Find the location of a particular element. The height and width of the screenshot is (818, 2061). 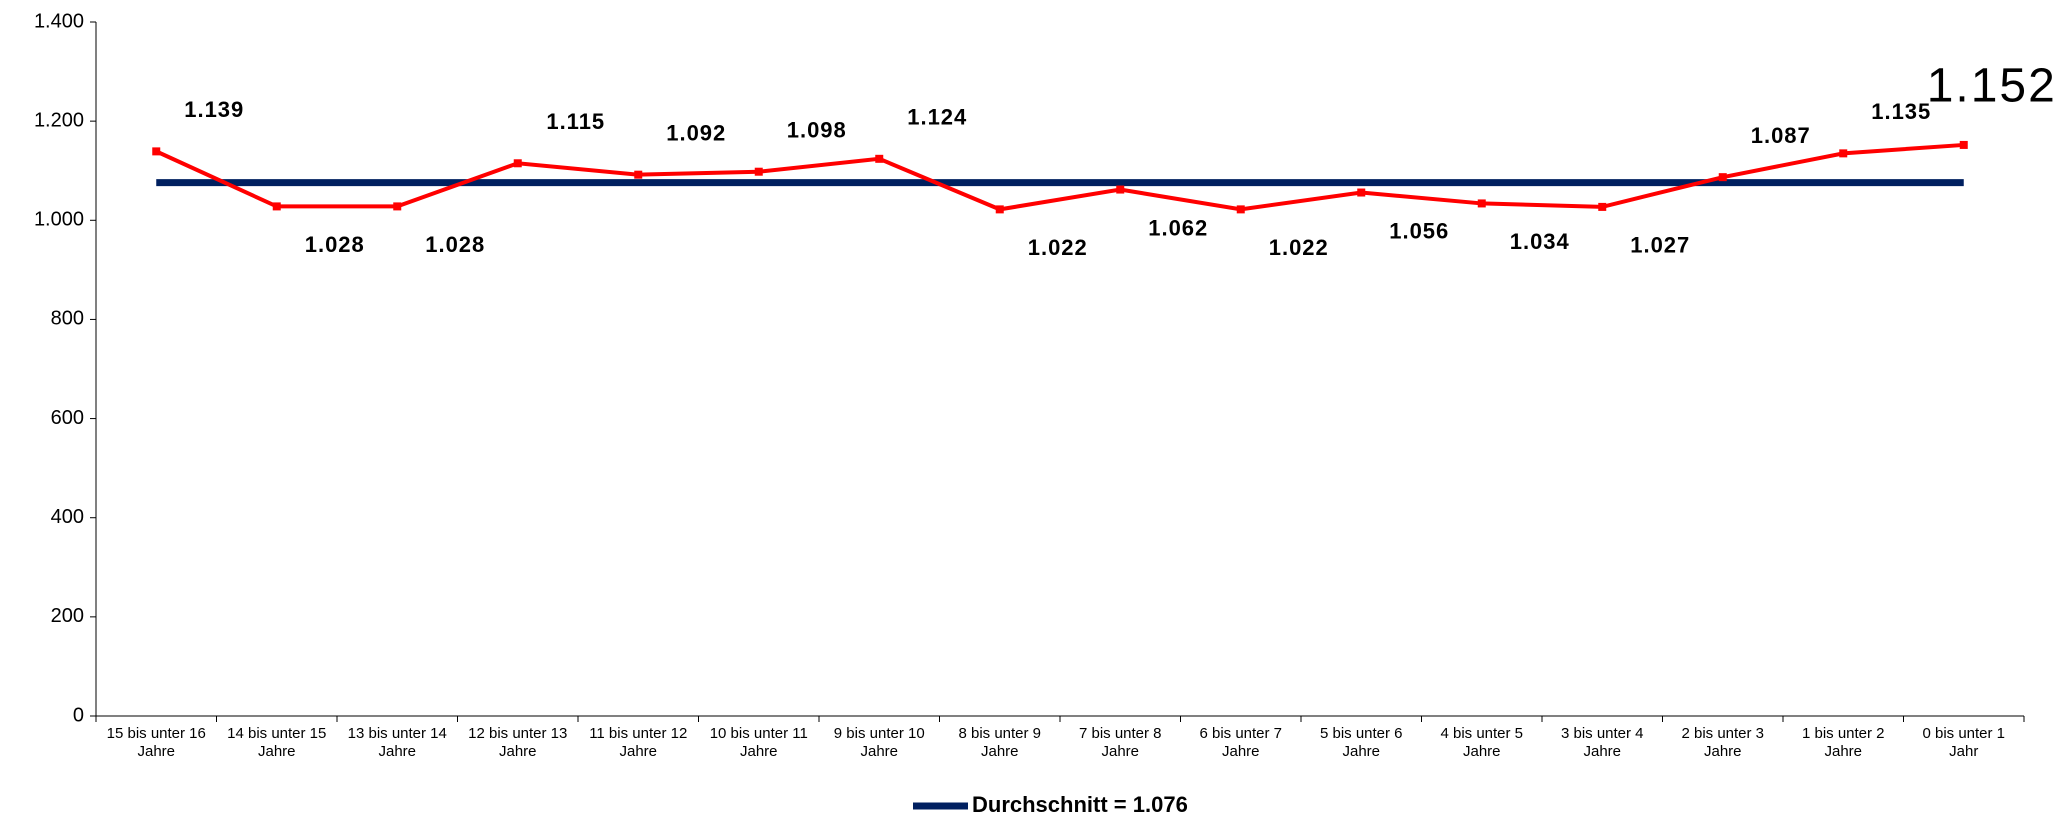

data-label: 1.056 is located at coordinates (1419, 230).